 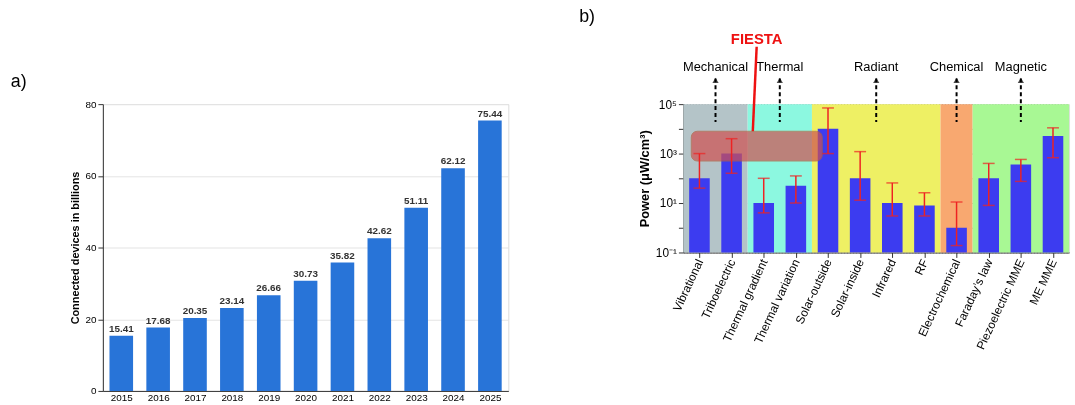 I want to click on y-tick-label: 10⁻¹, so click(x=666, y=252).